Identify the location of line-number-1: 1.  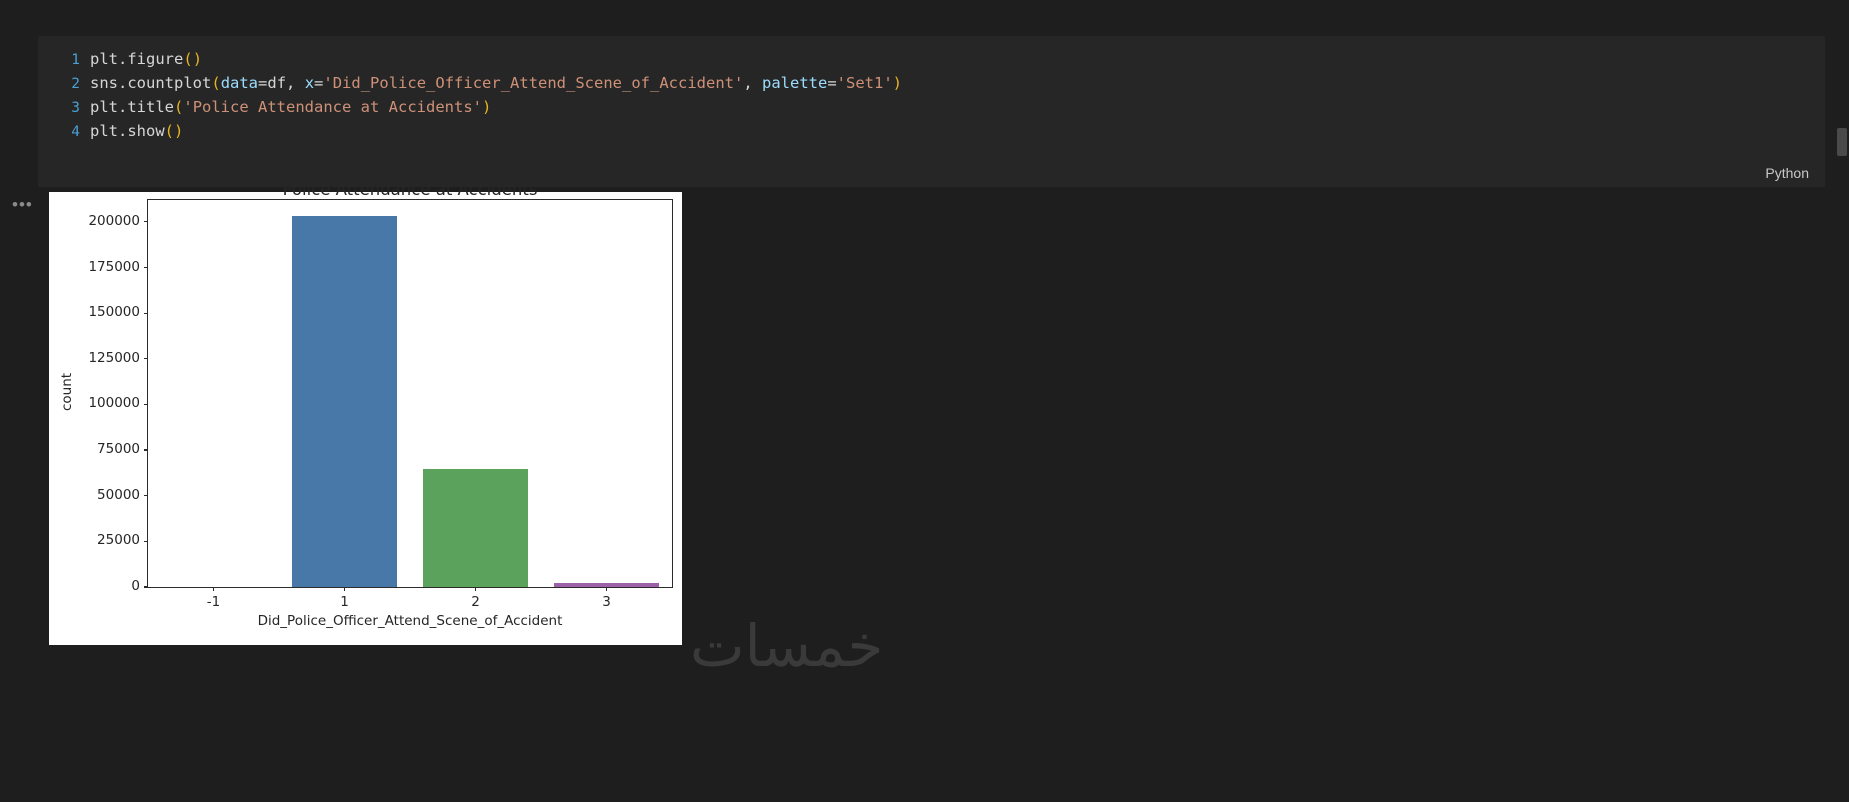
(75, 60).